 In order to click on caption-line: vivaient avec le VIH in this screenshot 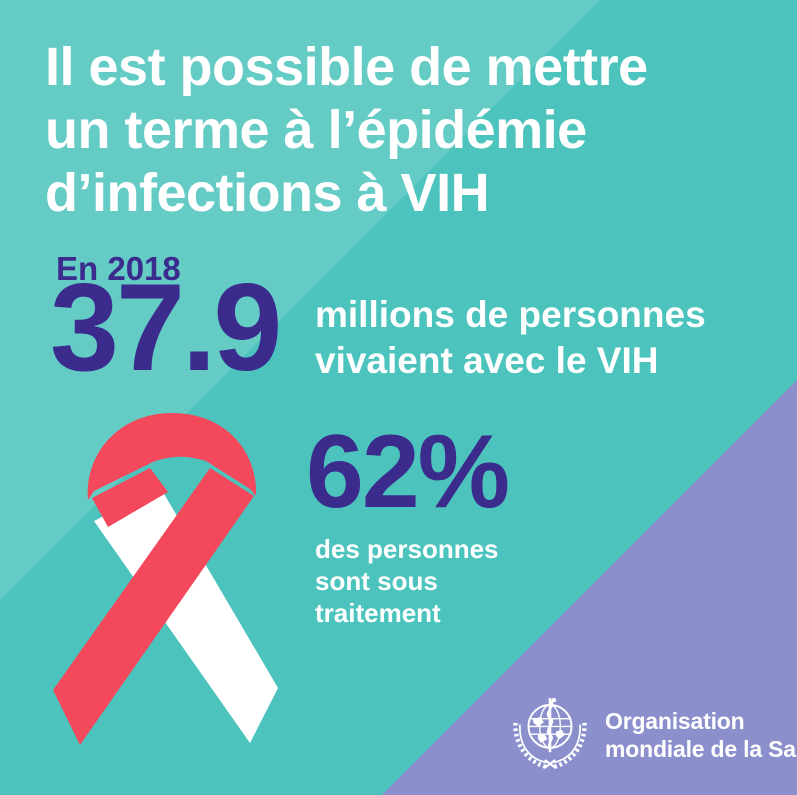, I will do `click(487, 360)`.